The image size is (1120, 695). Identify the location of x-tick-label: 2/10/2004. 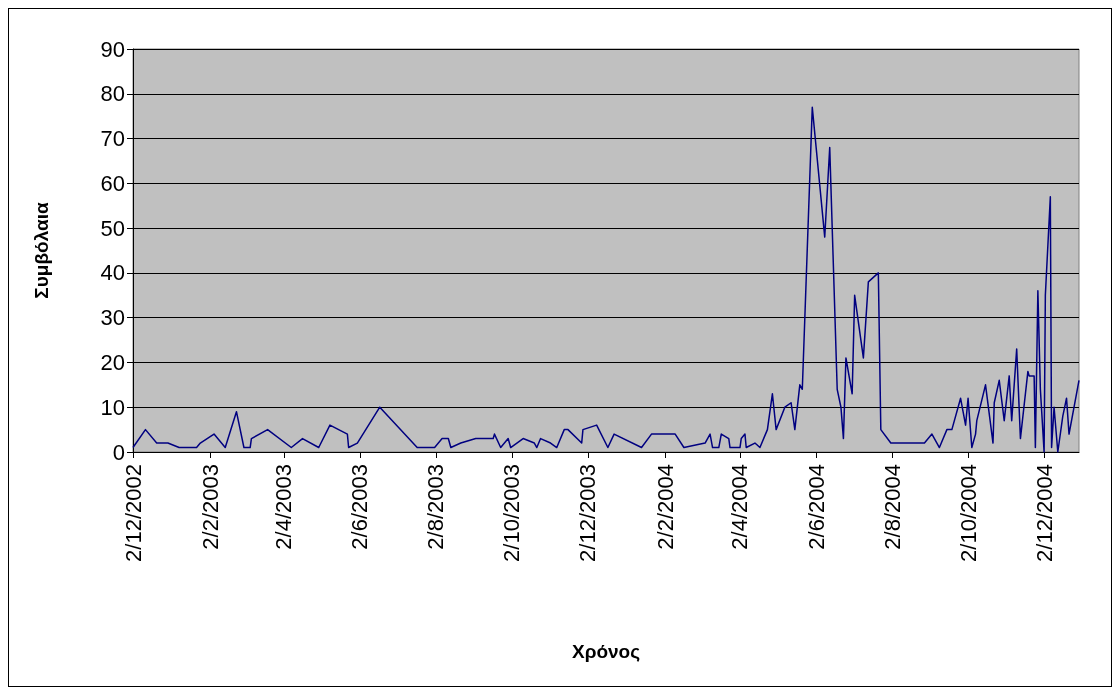
(968, 513).